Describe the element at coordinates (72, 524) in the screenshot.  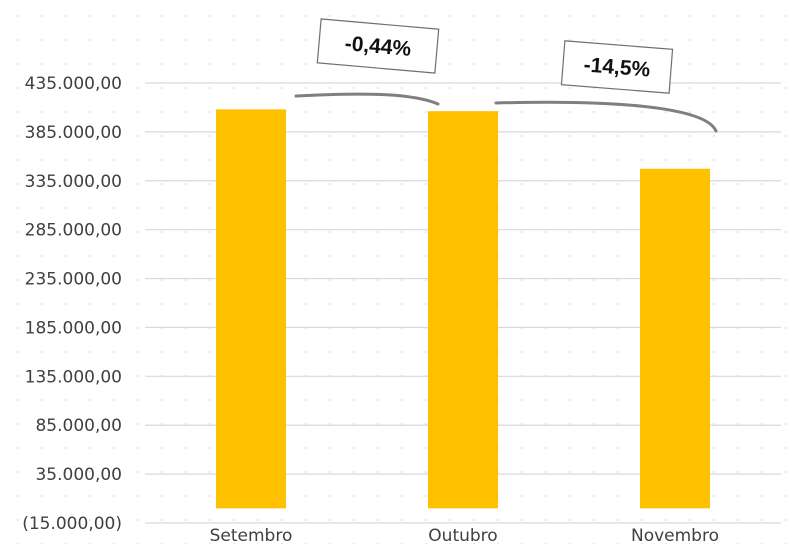
I see `y-tick-label: (15.000,00)` at that location.